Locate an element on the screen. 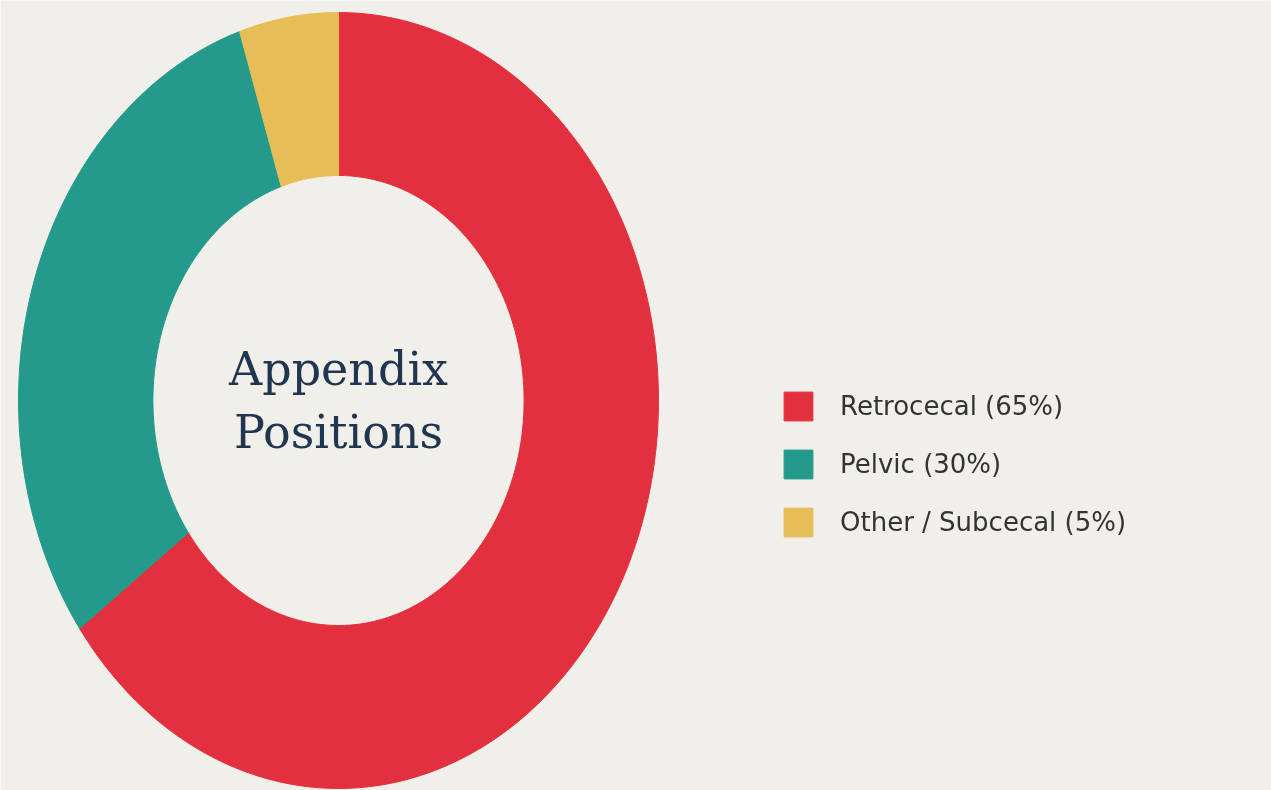 The width and height of the screenshot is (1271, 790). text: Appendix Positions is located at coordinates (338, 400).